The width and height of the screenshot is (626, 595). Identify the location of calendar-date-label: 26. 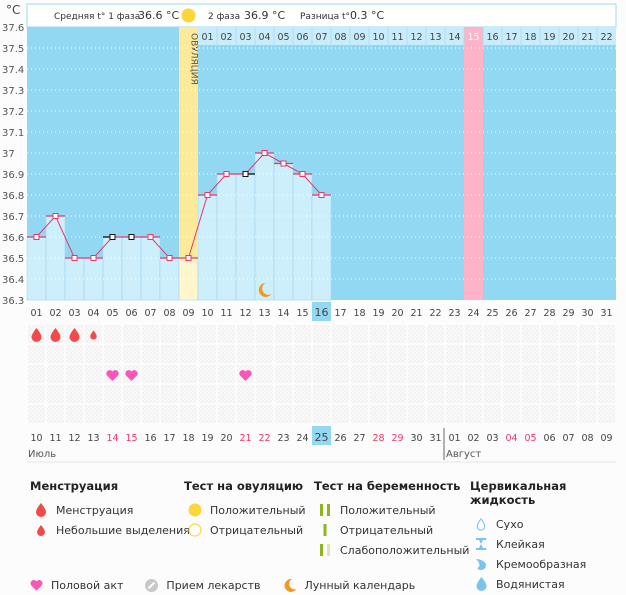
(340, 438).